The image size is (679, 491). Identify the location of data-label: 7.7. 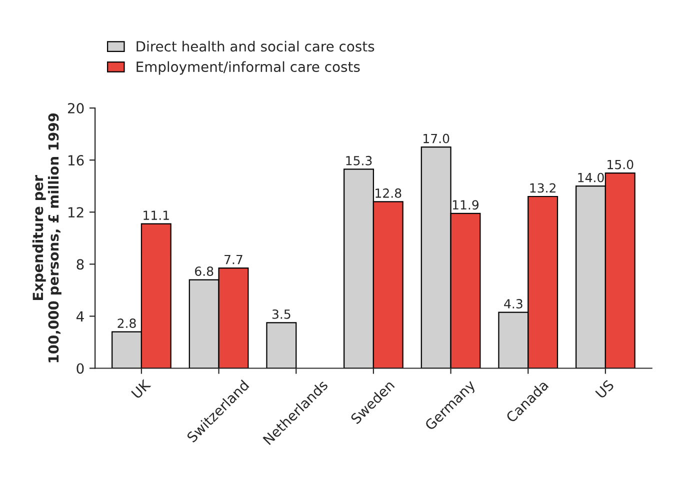
(233, 259).